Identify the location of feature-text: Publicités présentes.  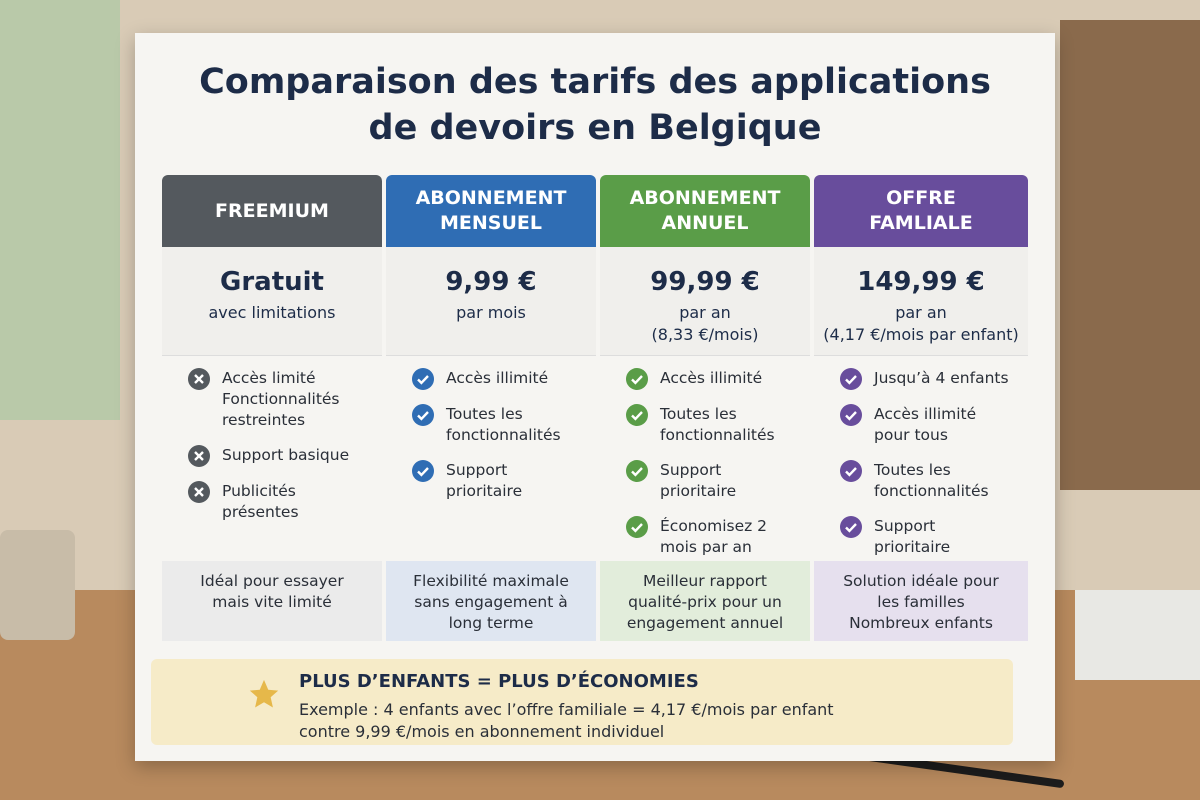
(260, 501).